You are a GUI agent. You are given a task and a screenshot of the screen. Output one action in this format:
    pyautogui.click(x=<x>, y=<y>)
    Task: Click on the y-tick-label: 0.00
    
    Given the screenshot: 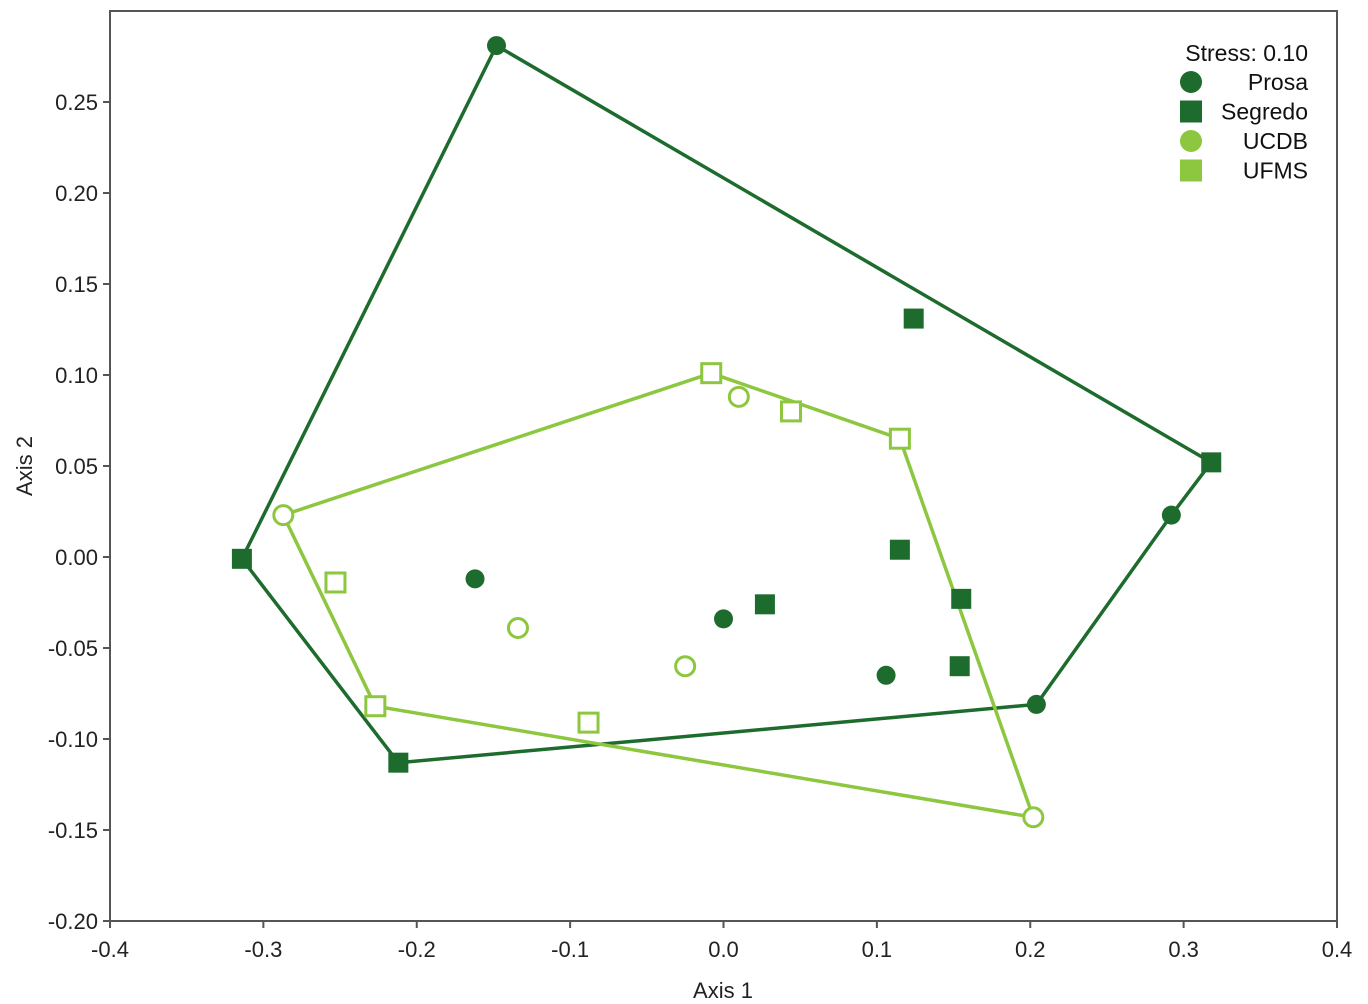 What is the action you would take?
    pyautogui.click(x=76, y=557)
    